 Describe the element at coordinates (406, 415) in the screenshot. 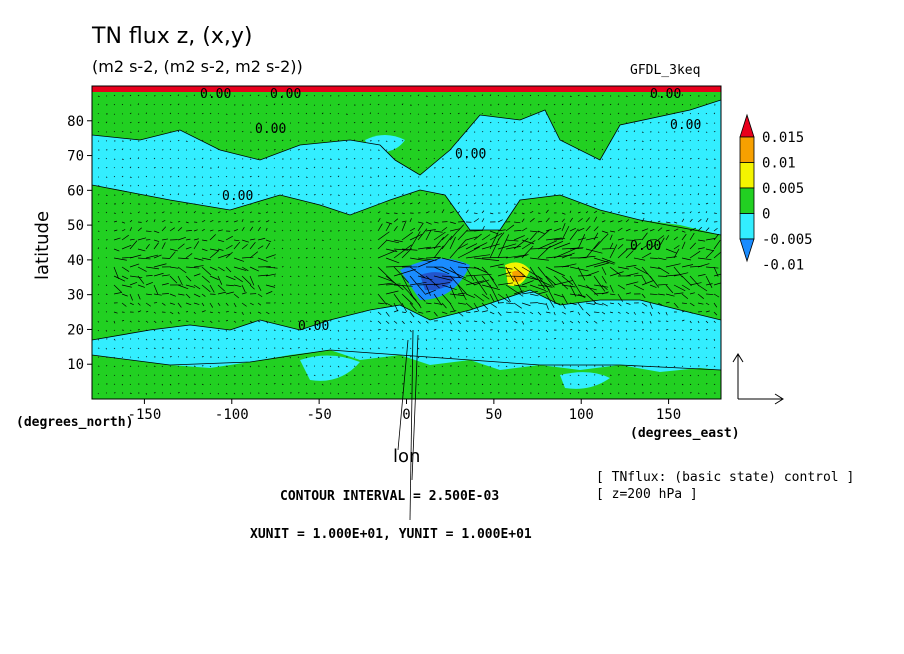

I see `x-tick-label: 0` at that location.